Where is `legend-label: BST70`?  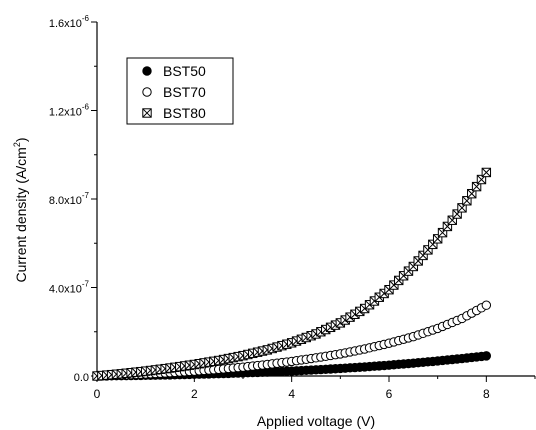
legend-label: BST70 is located at coordinates (184, 92).